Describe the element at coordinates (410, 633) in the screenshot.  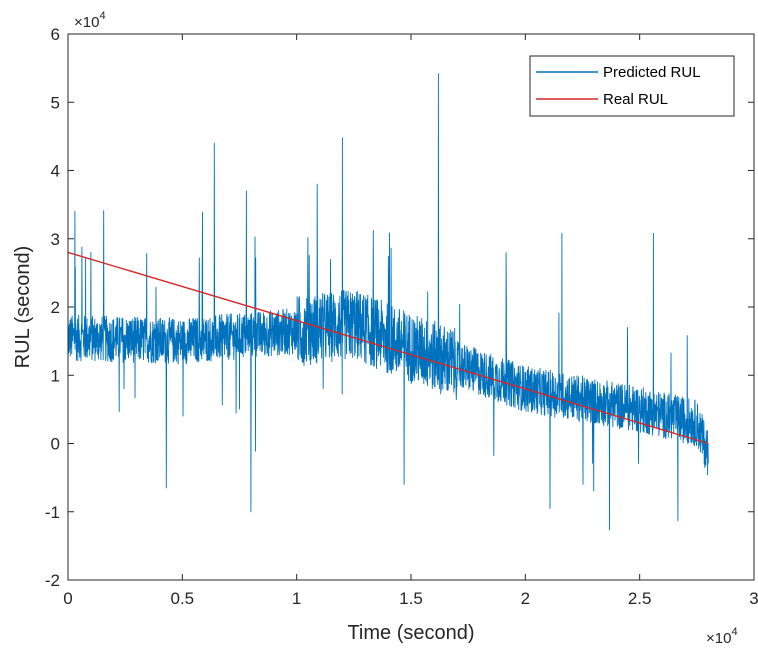
I see `x-axis-label: Time (second)` at that location.